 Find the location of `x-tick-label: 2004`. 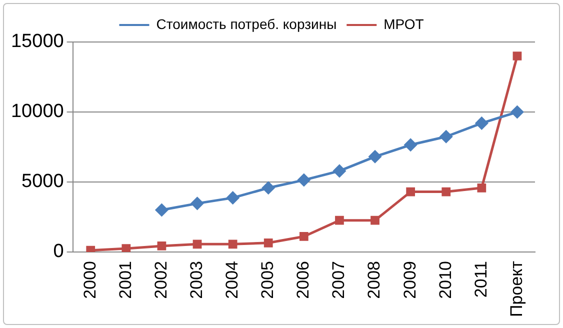

x-tick-label: 2004 is located at coordinates (232, 280).